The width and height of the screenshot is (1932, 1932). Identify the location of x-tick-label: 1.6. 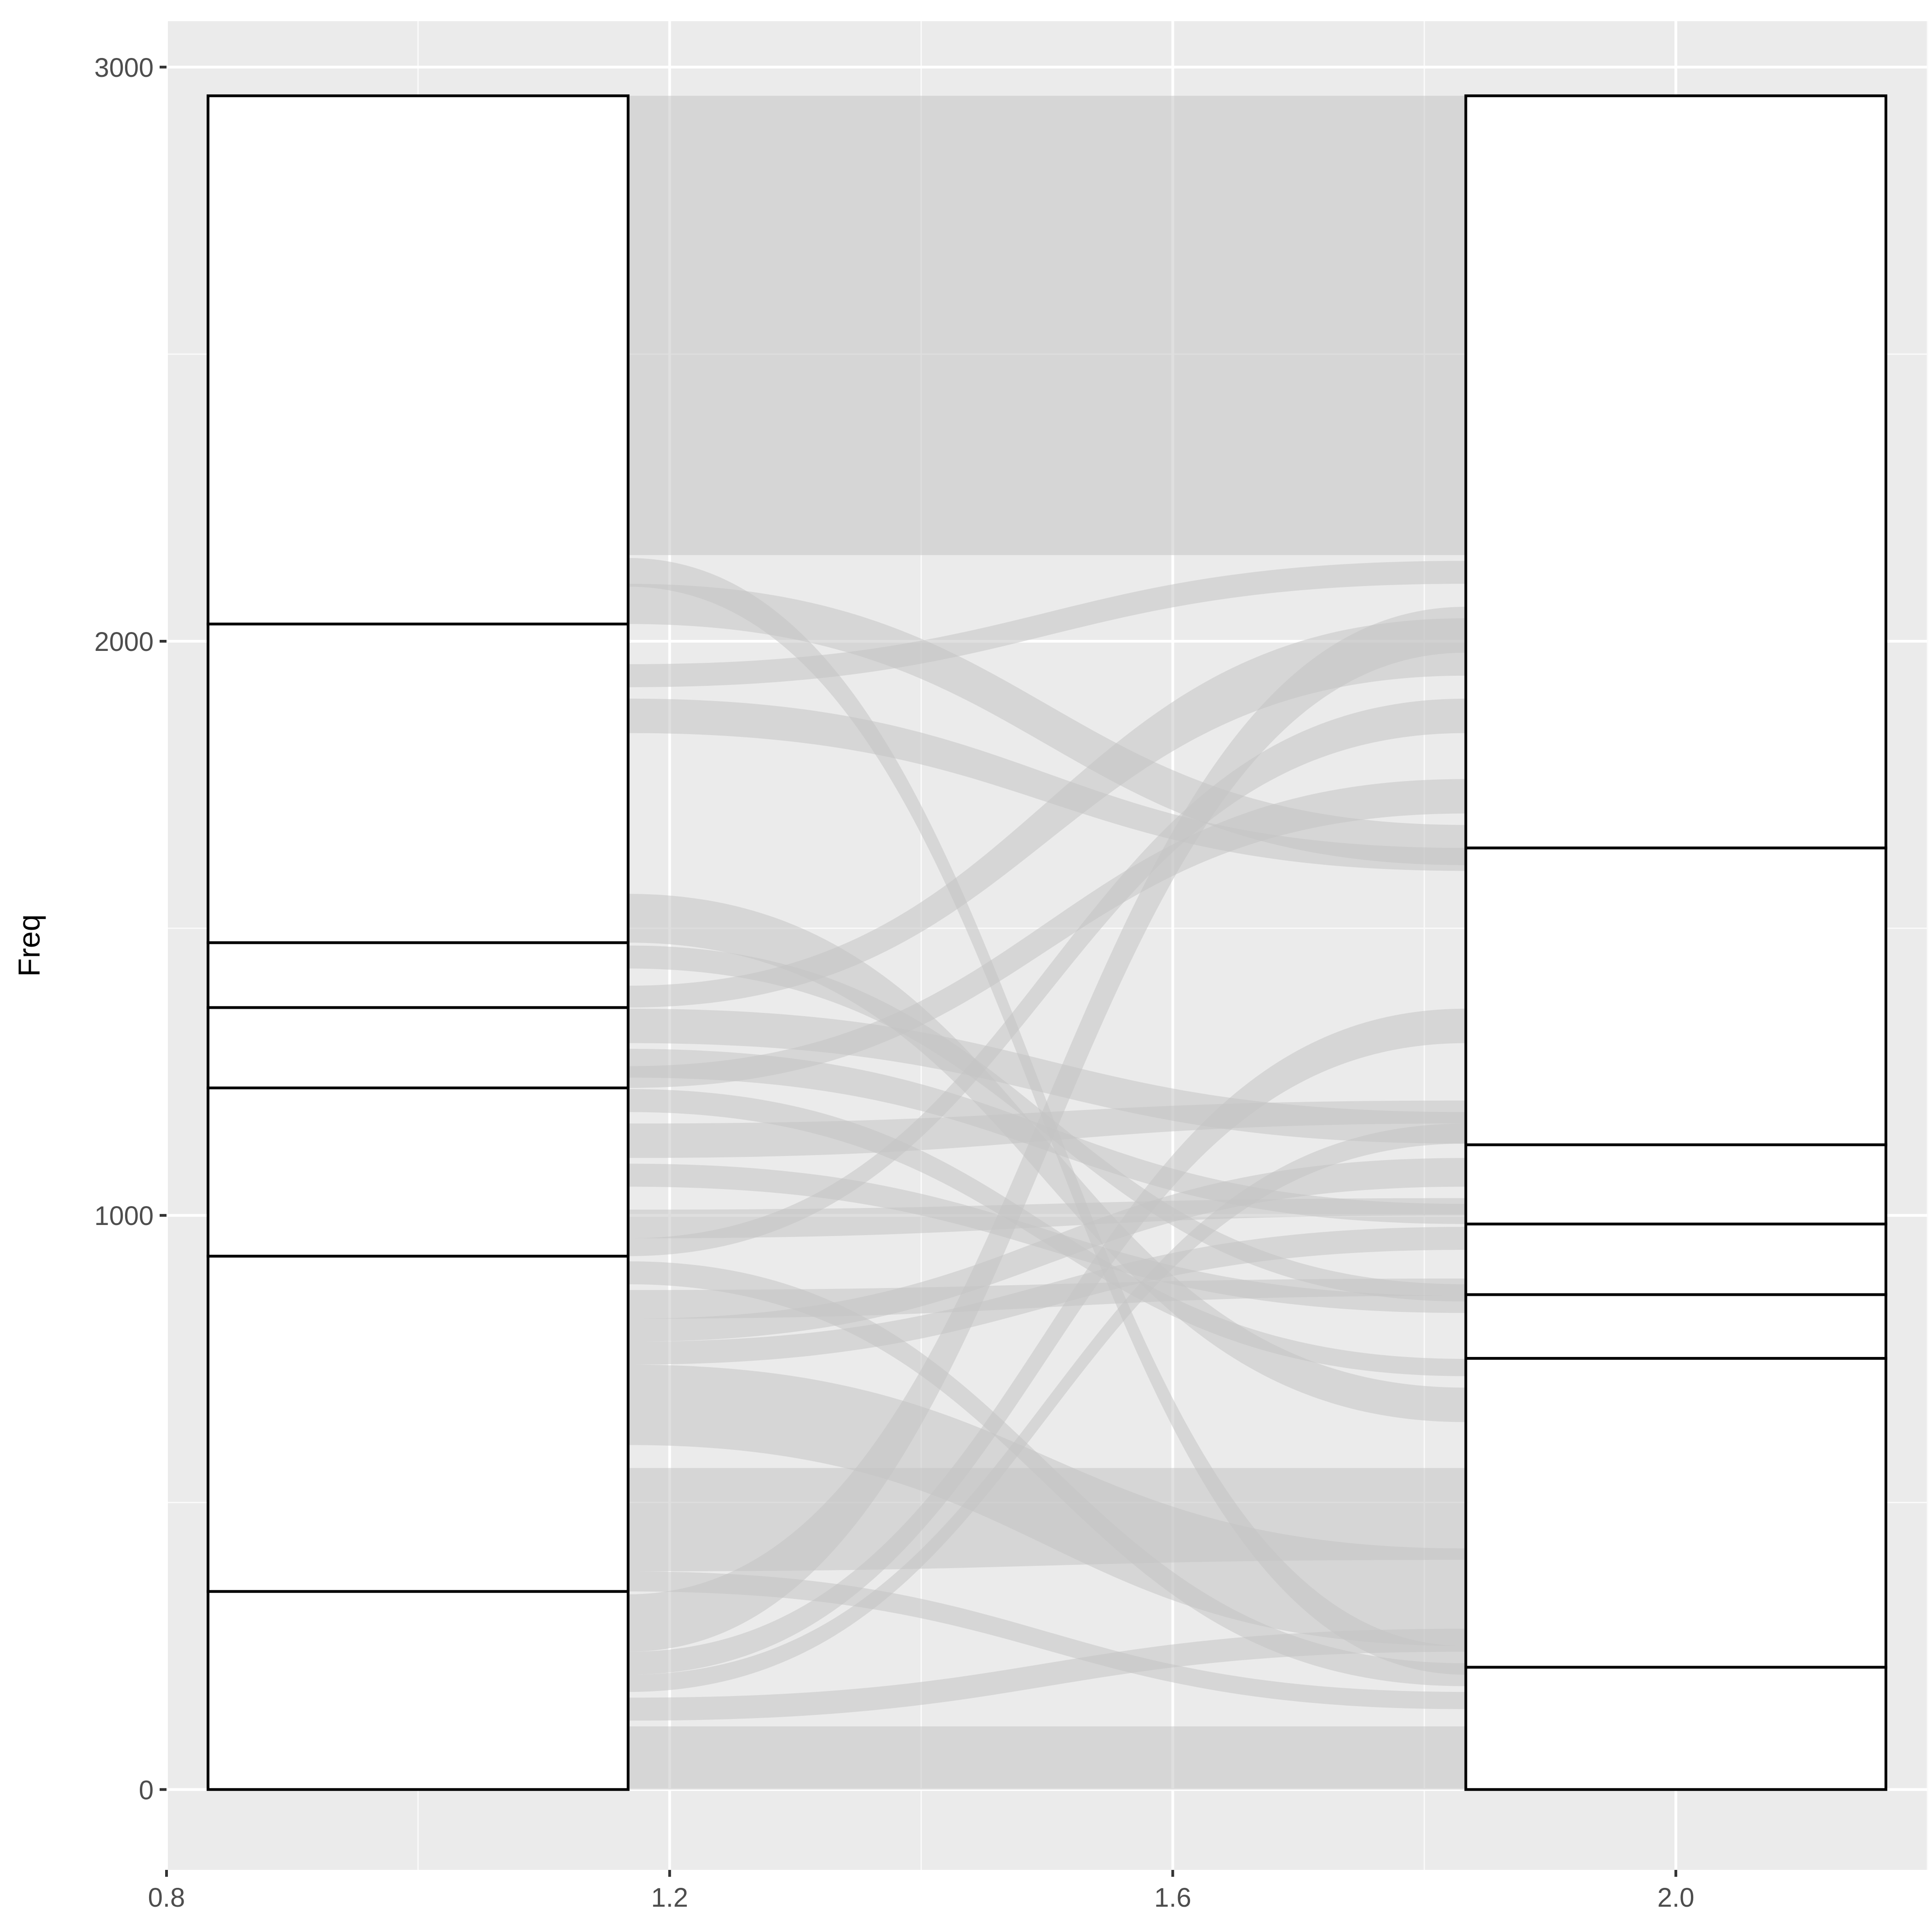
(1172, 1898).